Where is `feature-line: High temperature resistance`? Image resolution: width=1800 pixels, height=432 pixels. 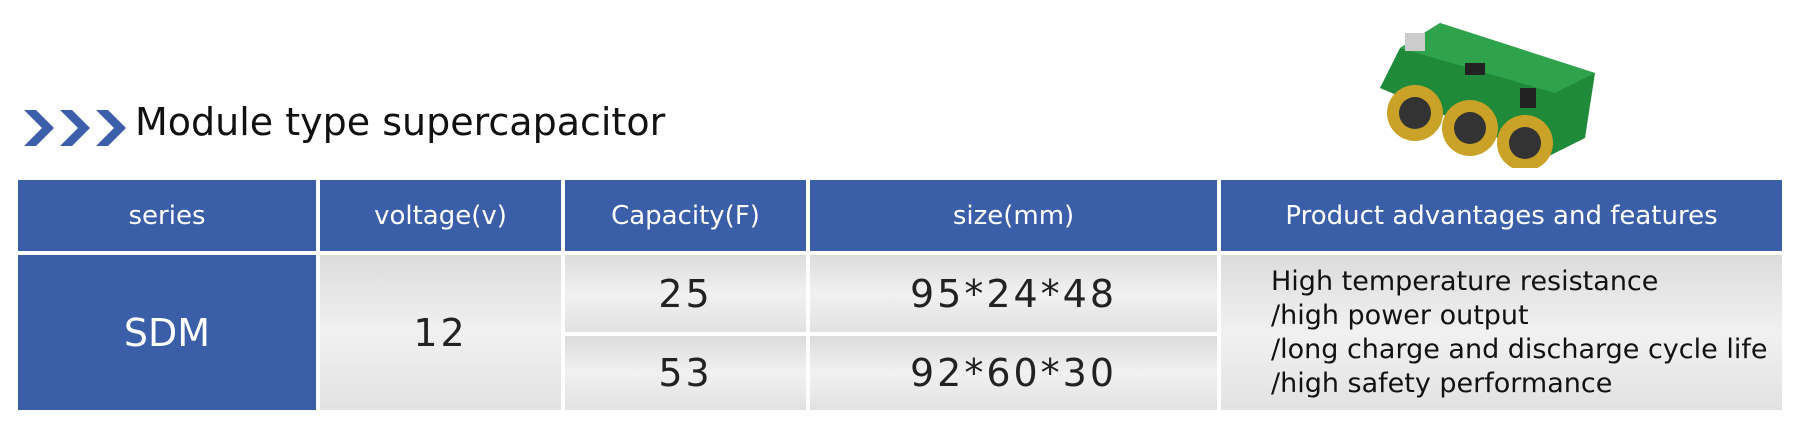
feature-line: High temperature resistance is located at coordinates (1465, 281).